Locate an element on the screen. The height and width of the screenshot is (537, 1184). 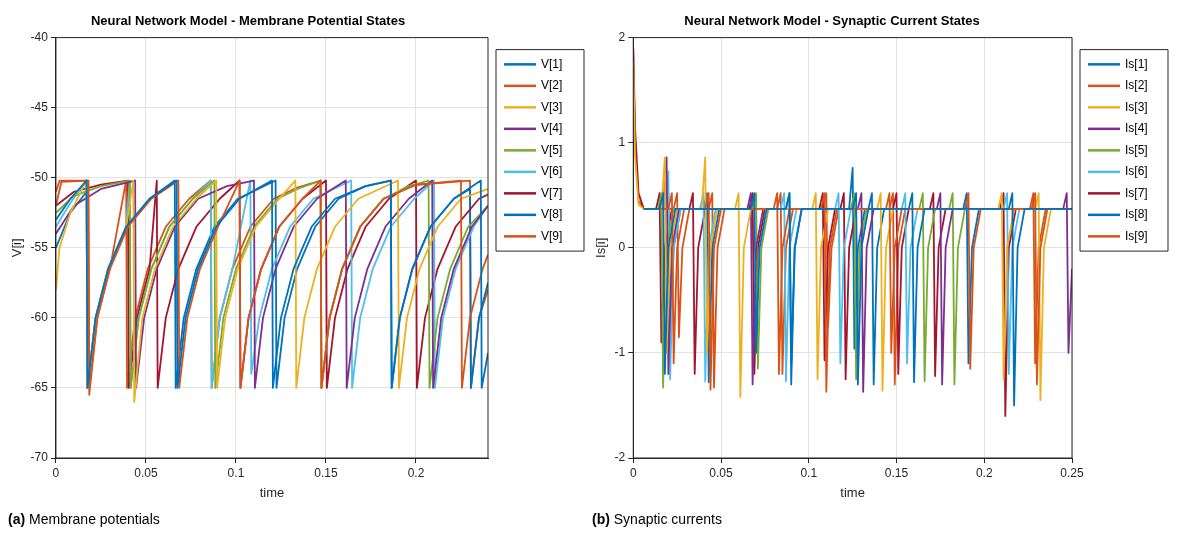
y-tick-label: 0 is located at coordinates (622, 247).